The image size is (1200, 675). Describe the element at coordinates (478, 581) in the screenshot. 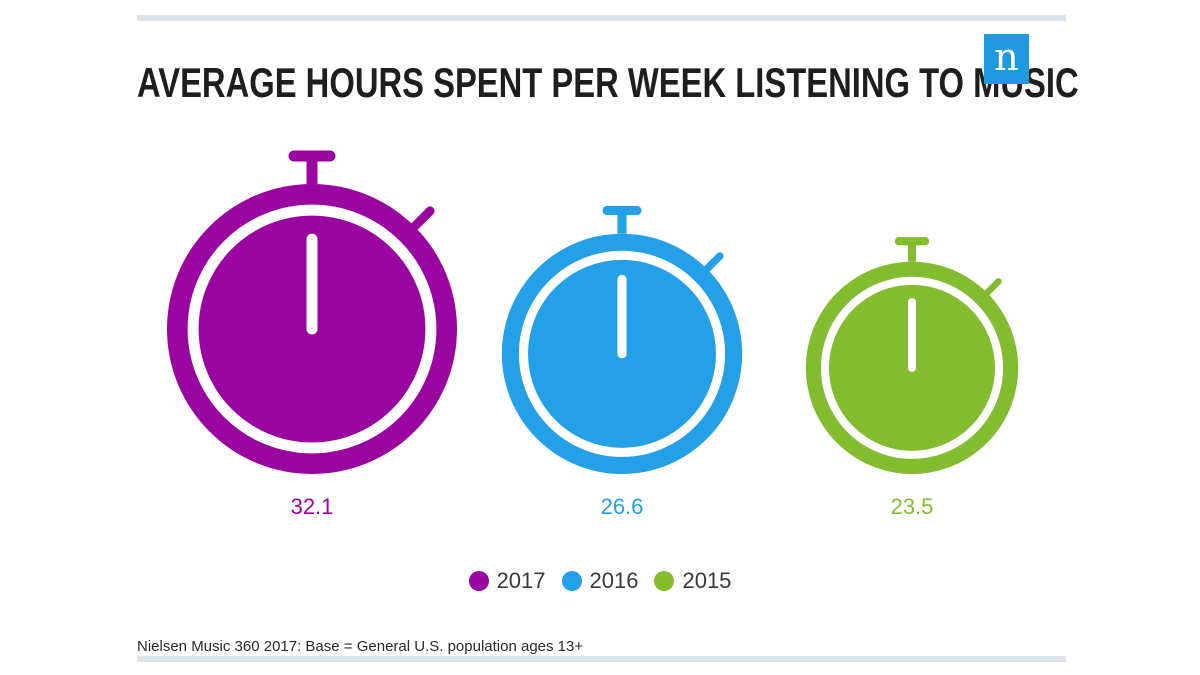

I see `legend-dot-2017` at that location.